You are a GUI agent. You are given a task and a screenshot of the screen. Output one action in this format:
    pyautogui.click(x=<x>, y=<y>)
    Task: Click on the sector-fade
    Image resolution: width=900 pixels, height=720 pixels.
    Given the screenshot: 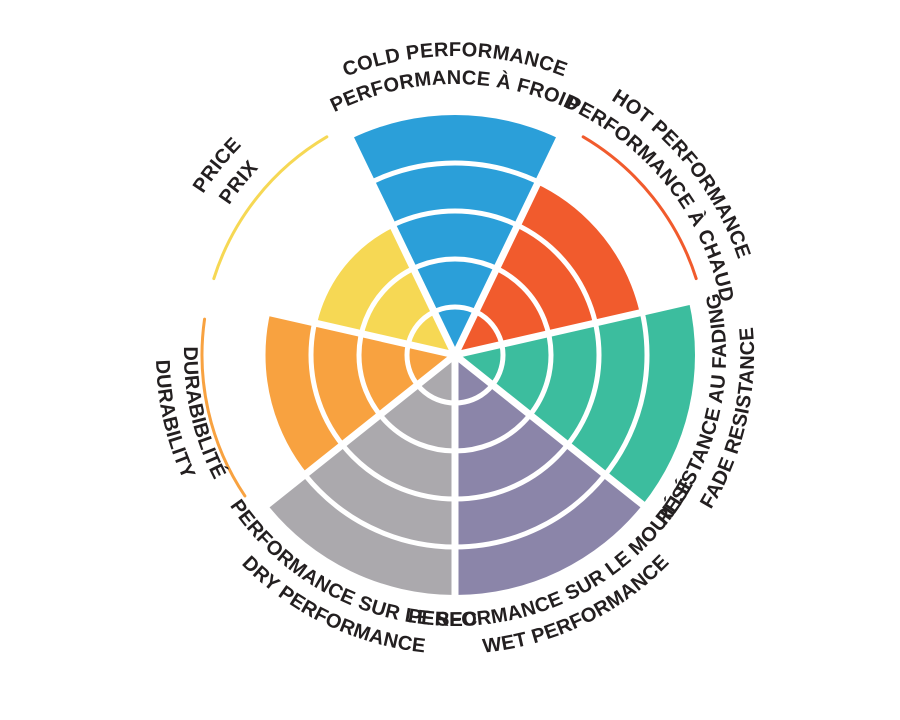 What is the action you would take?
    pyautogui.click(x=575, y=403)
    